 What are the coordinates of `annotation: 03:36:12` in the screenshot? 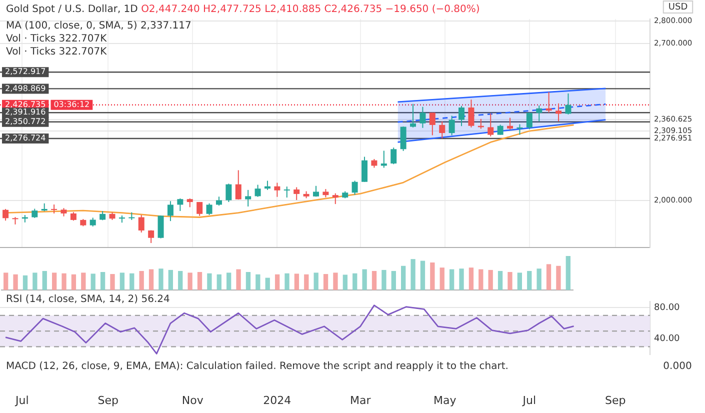 It's located at (72, 104).